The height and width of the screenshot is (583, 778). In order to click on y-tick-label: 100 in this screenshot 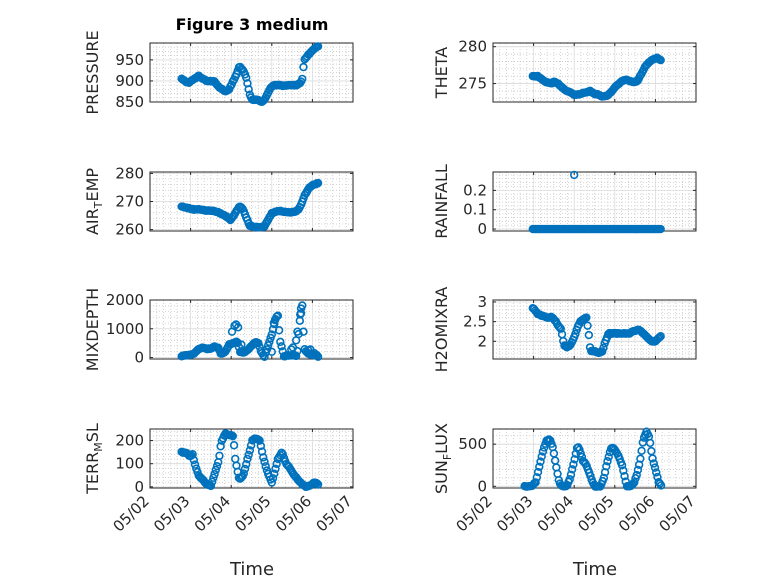, I will do `click(129, 464)`.